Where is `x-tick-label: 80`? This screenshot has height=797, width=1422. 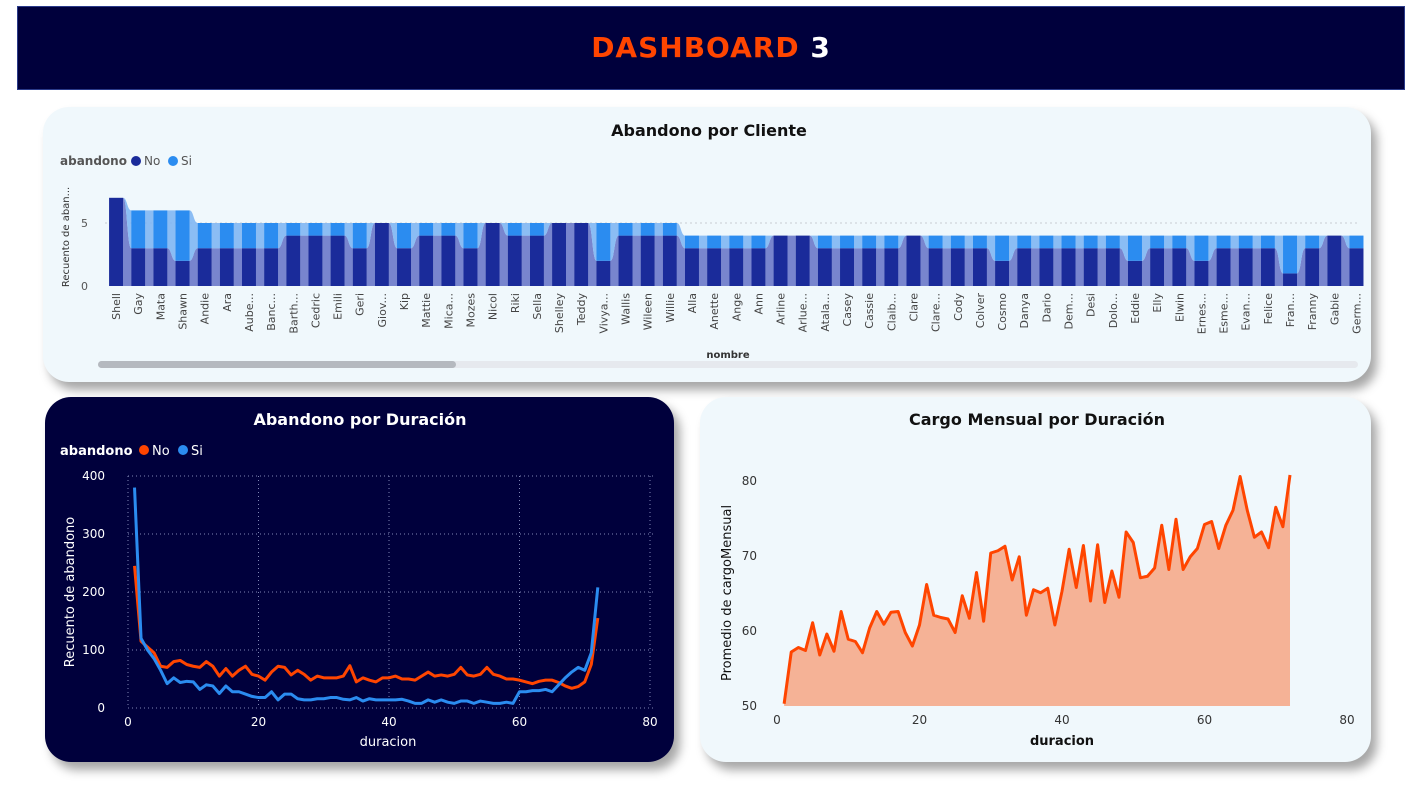 x-tick-label: 80 is located at coordinates (1346, 720).